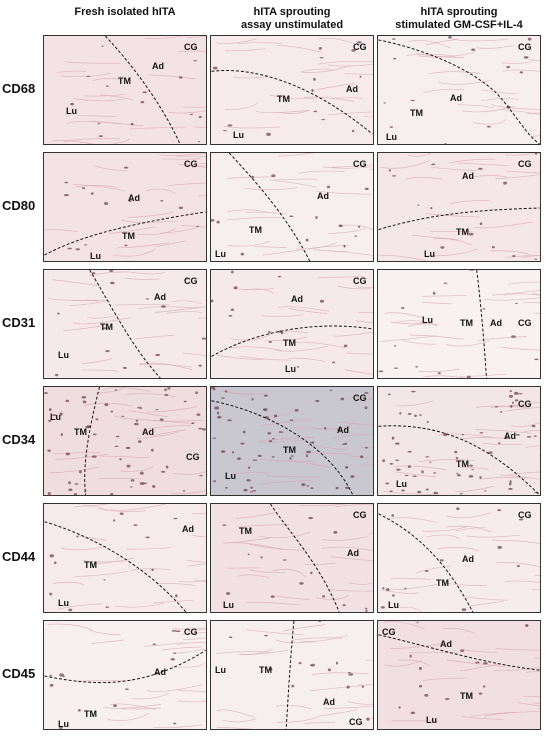  What do you see at coordinates (292, 675) in the screenshot?
I see `histology-panel: Lu TM Ad CG` at bounding box center [292, 675].